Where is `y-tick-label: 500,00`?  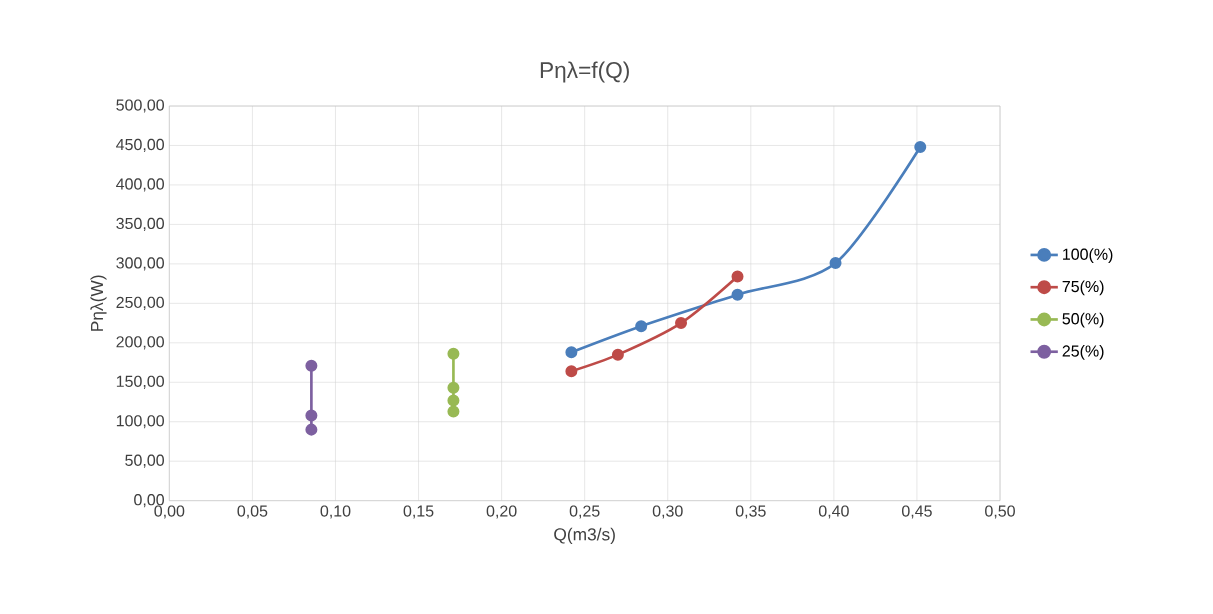
y-tick-label: 500,00 is located at coordinates (140, 106).